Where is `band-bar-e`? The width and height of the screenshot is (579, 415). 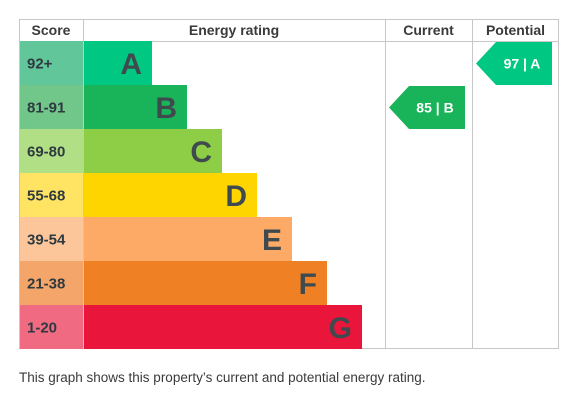 band-bar-e is located at coordinates (188, 239).